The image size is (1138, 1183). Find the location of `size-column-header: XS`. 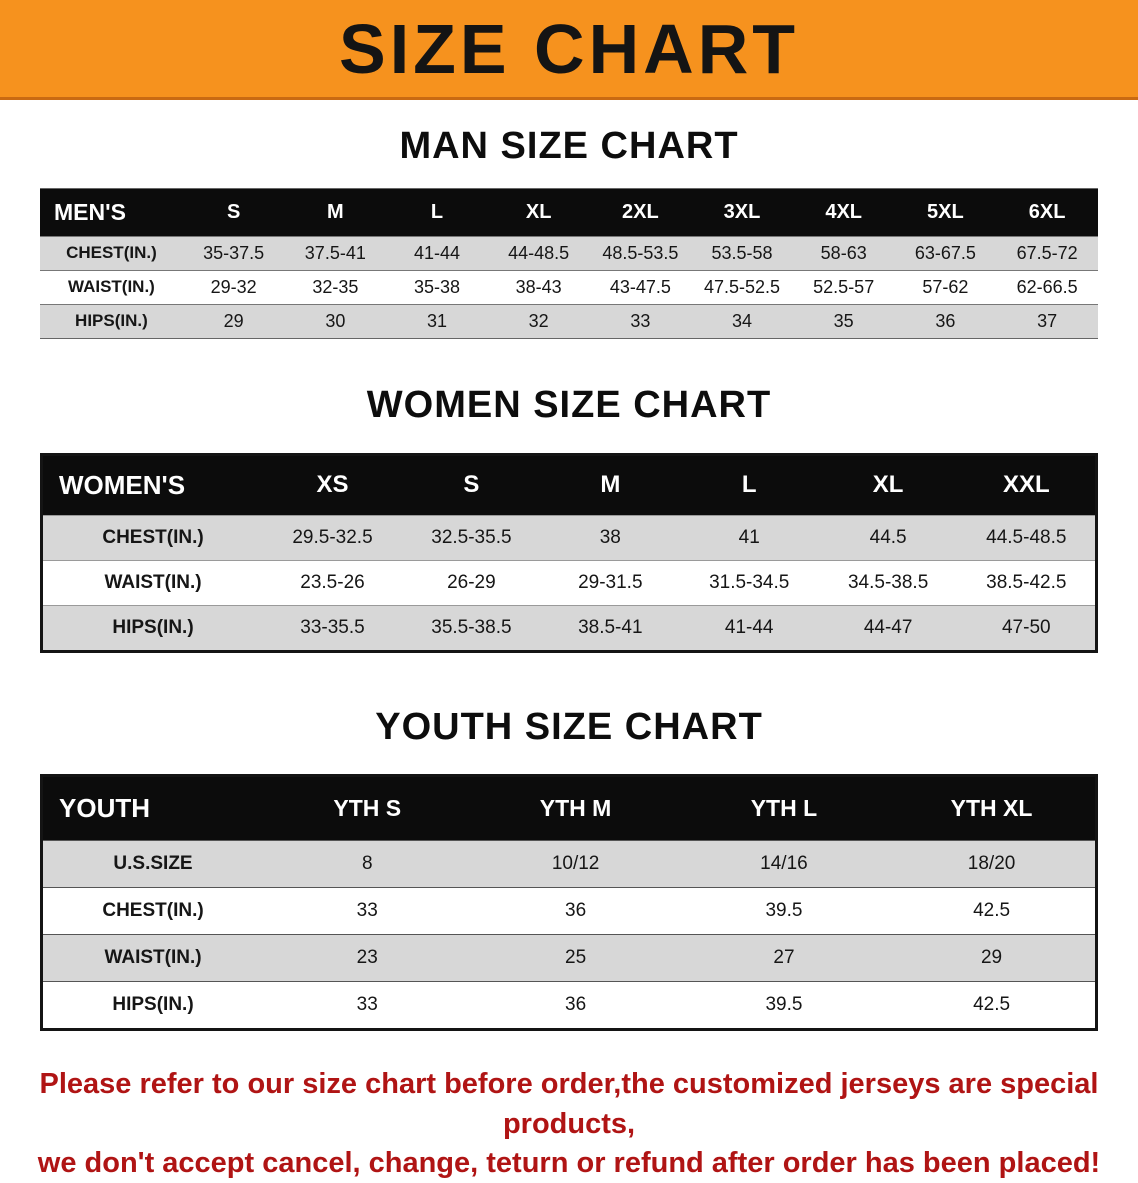

size-column-header: XS is located at coordinates (332, 485).